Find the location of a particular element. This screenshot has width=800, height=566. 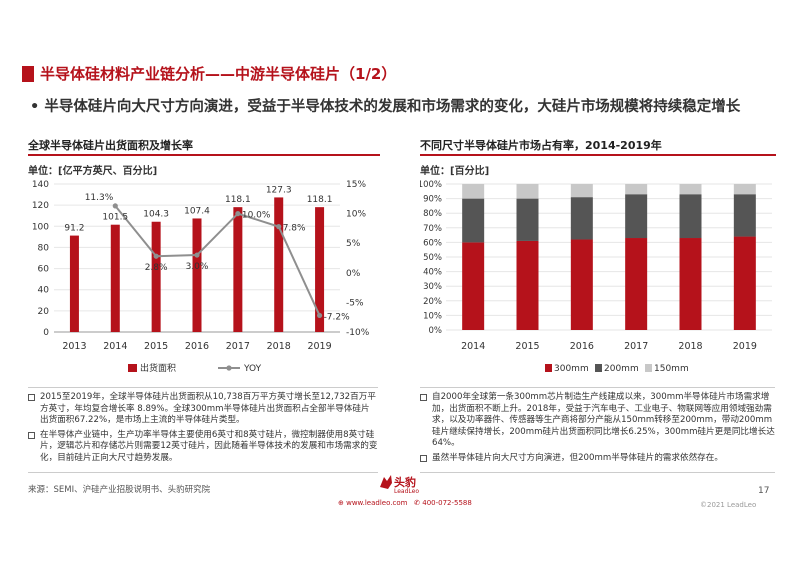

copyright: ©2021 LeadLeo is located at coordinates (728, 505).